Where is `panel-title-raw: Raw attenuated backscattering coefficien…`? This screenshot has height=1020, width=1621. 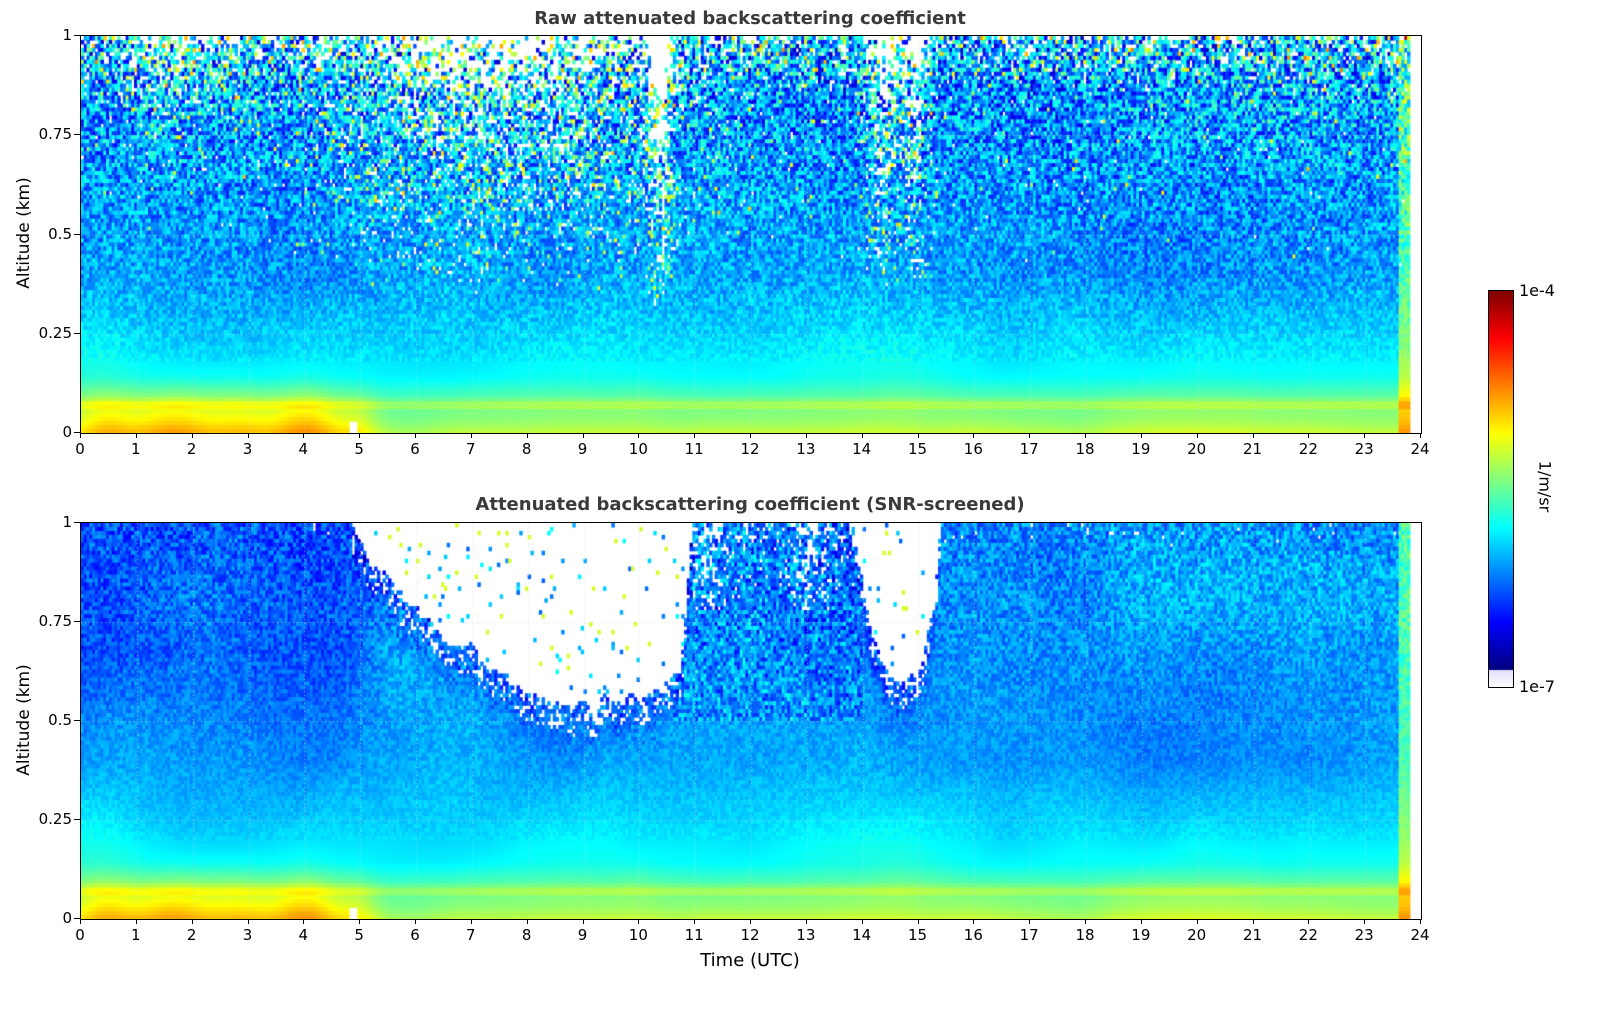
panel-title-raw: Raw attenuated backscattering coefficien… is located at coordinates (750, 18).